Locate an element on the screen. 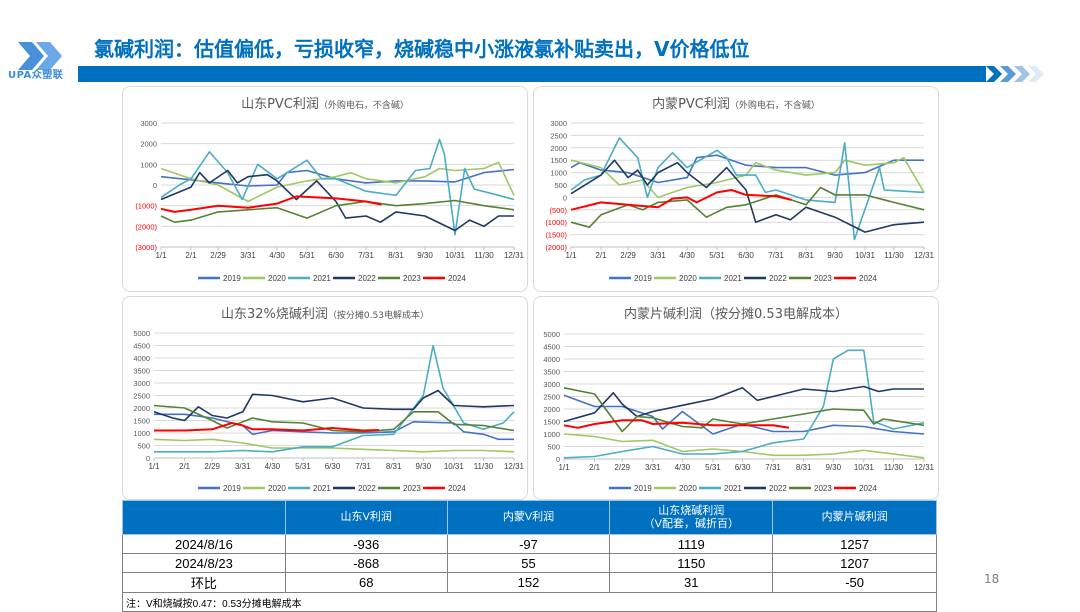 This screenshot has height=612, width=1080. table-header: 内蒙片碱利润 is located at coordinates (854, 517).